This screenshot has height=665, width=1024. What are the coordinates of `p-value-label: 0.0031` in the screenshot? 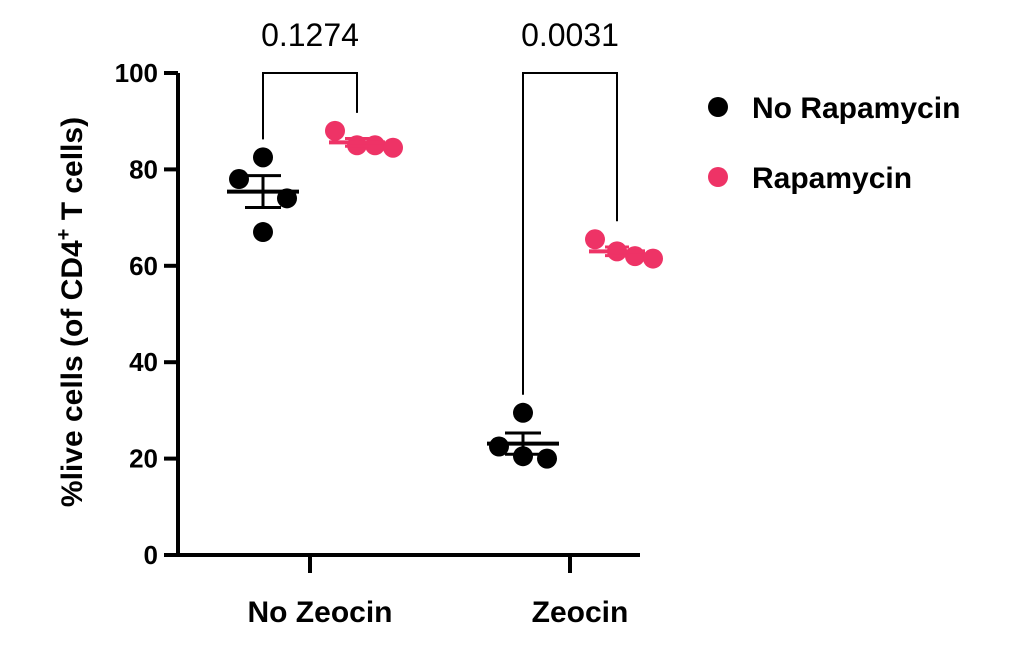 It's located at (570, 35).